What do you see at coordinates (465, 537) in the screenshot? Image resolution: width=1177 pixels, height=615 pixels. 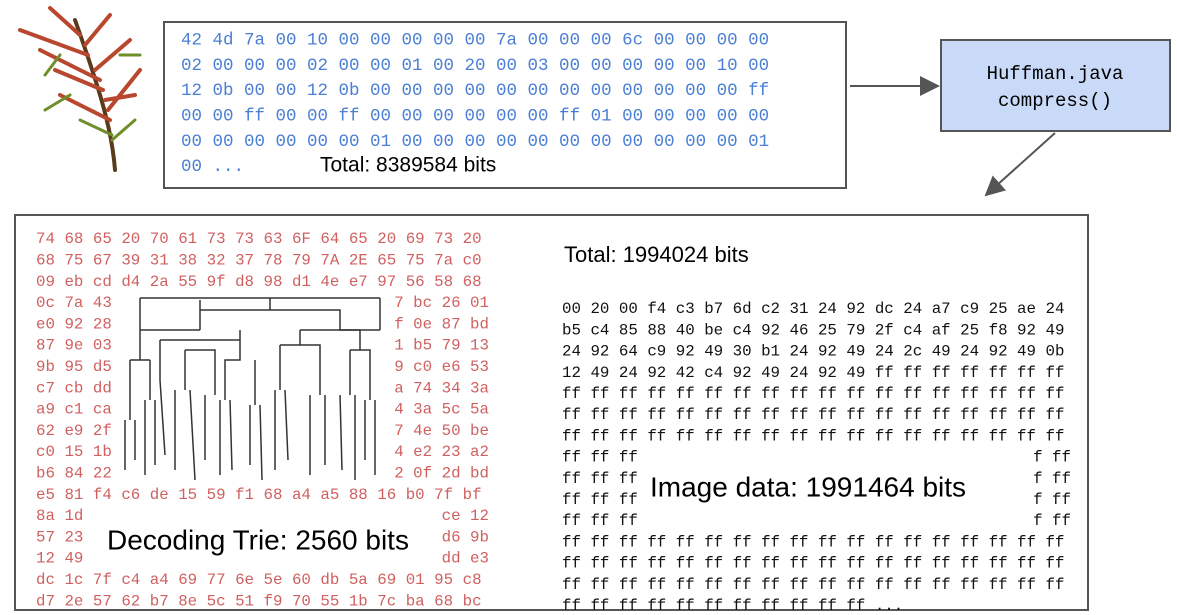 I see `hex-row: d6 9b` at bounding box center [465, 537].